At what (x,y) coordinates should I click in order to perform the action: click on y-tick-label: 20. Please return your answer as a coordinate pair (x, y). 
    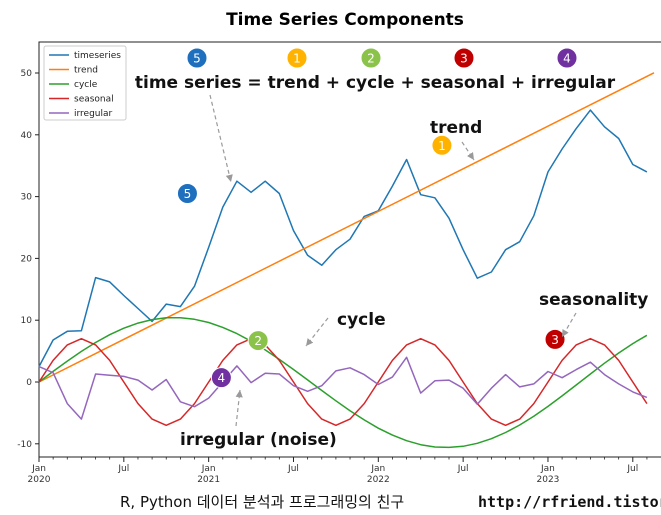
    Looking at the image, I should click on (27, 259).